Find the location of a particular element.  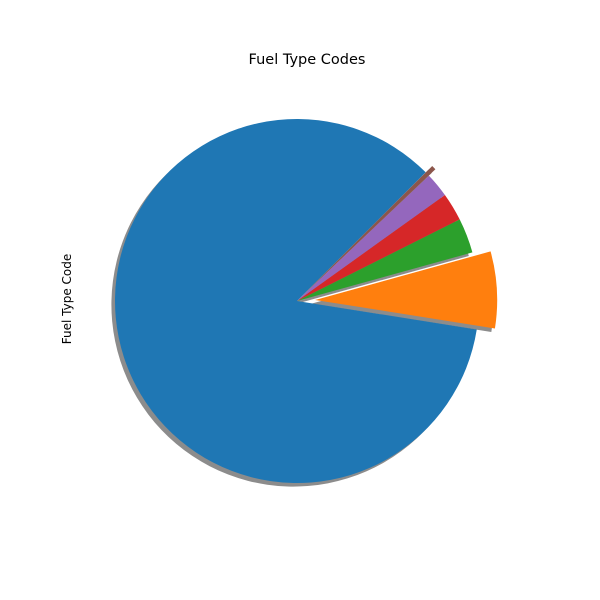

chart-title: Fuel Type Codes is located at coordinates (307, 60).